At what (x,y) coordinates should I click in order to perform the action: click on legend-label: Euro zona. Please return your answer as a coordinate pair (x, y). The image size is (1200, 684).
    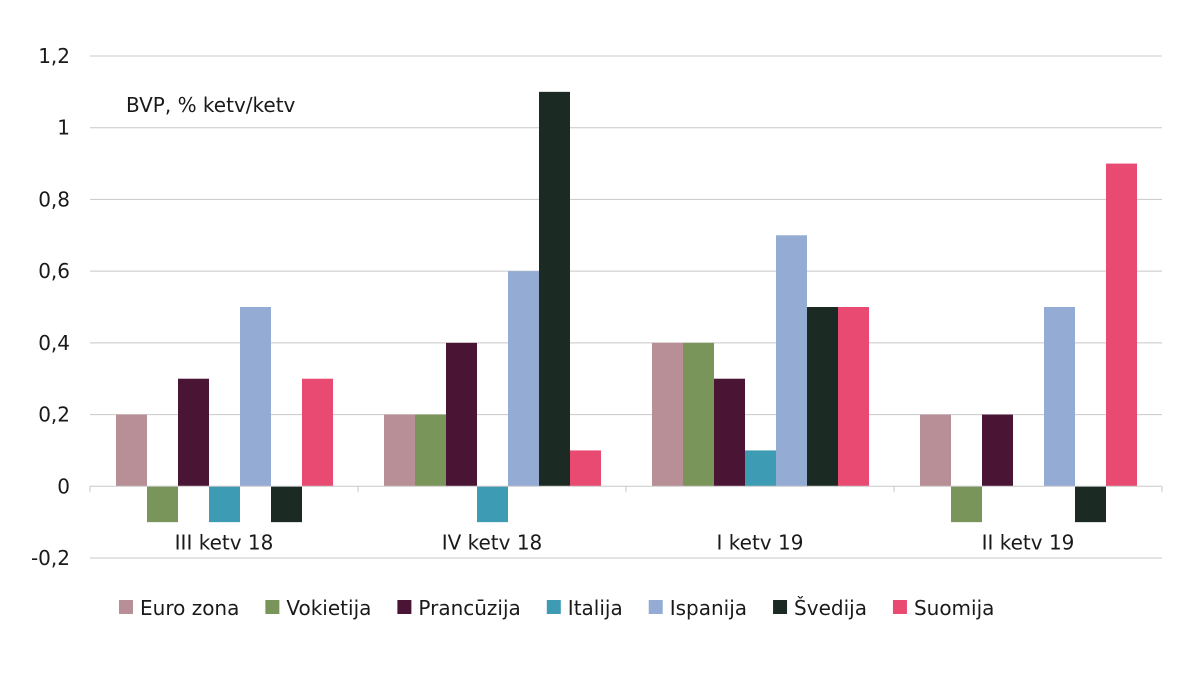
    Looking at the image, I should click on (189, 608).